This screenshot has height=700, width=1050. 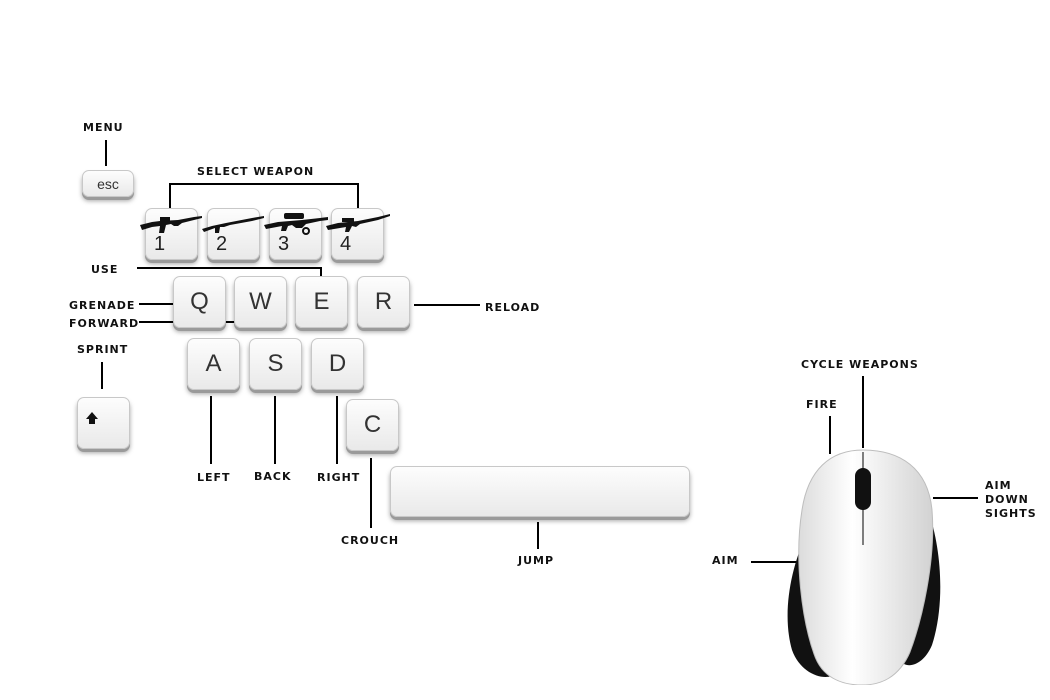 What do you see at coordinates (540, 491) in the screenshot?
I see `spacebar-key` at bounding box center [540, 491].